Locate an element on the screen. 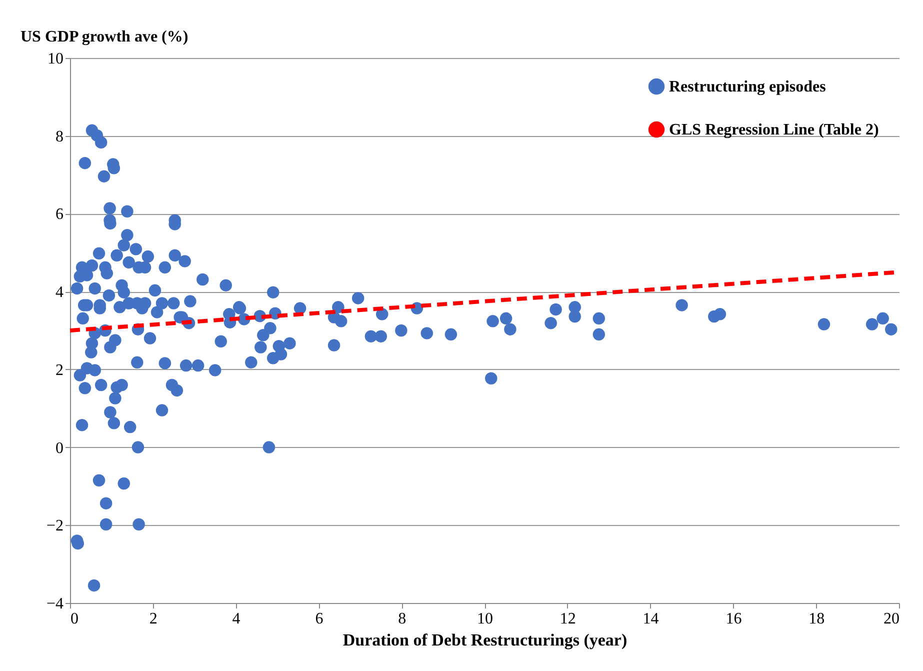 The width and height of the screenshot is (923, 671). y-tick-label: 2 is located at coordinates (60, 370).